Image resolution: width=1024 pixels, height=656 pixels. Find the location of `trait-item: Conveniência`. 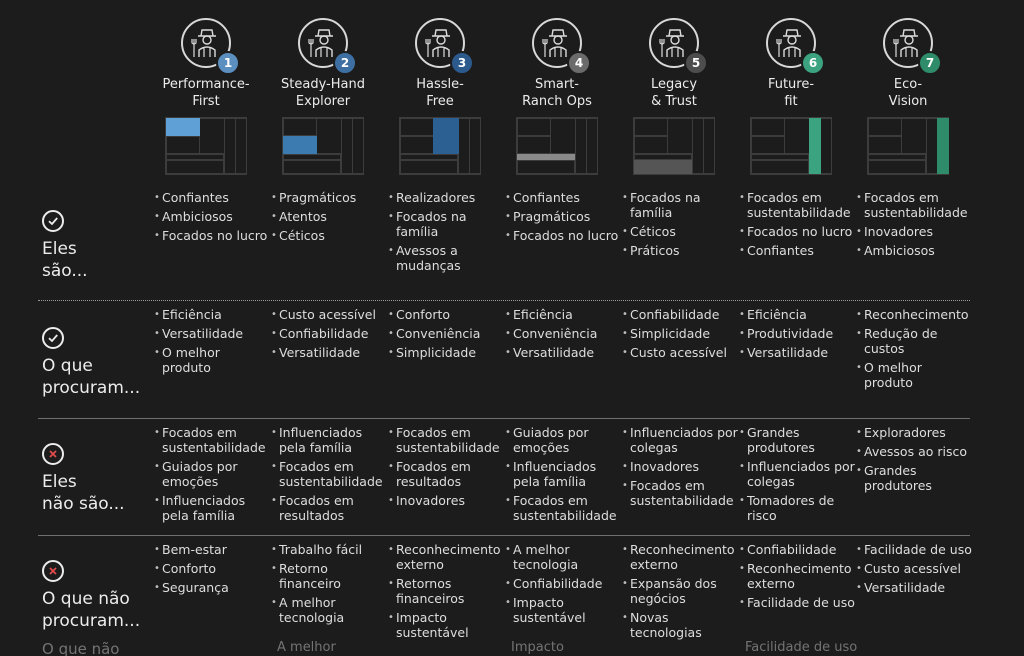

trait-item: Conveniência is located at coordinates (563, 333).